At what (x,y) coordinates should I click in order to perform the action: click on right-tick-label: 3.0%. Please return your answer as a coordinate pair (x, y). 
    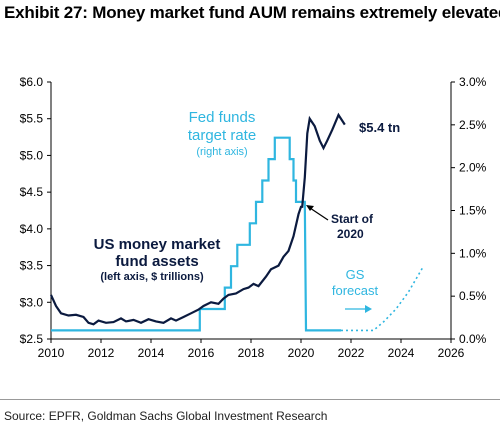
    Looking at the image, I should click on (473, 82).